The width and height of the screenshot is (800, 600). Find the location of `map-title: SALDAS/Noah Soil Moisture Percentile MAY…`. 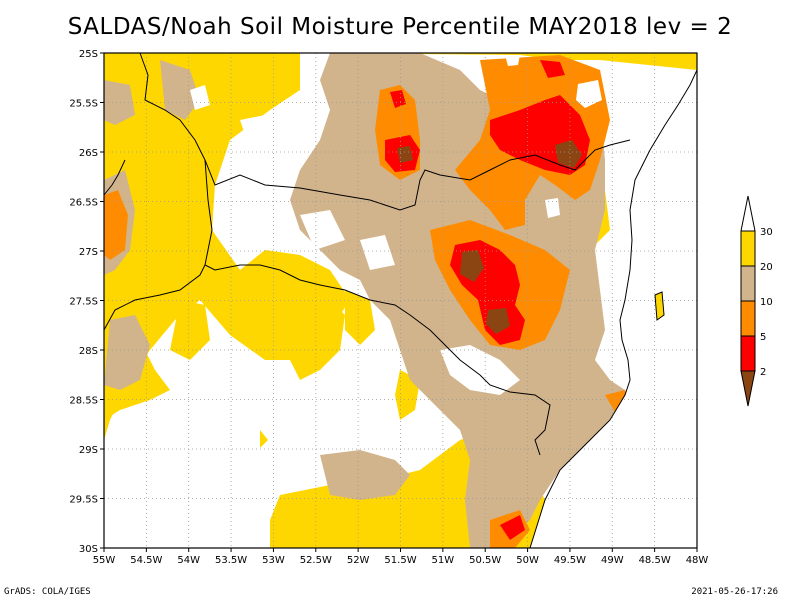

map-title: SALDAS/Noah Soil Moisture Percentile MAY… is located at coordinates (400, 27).